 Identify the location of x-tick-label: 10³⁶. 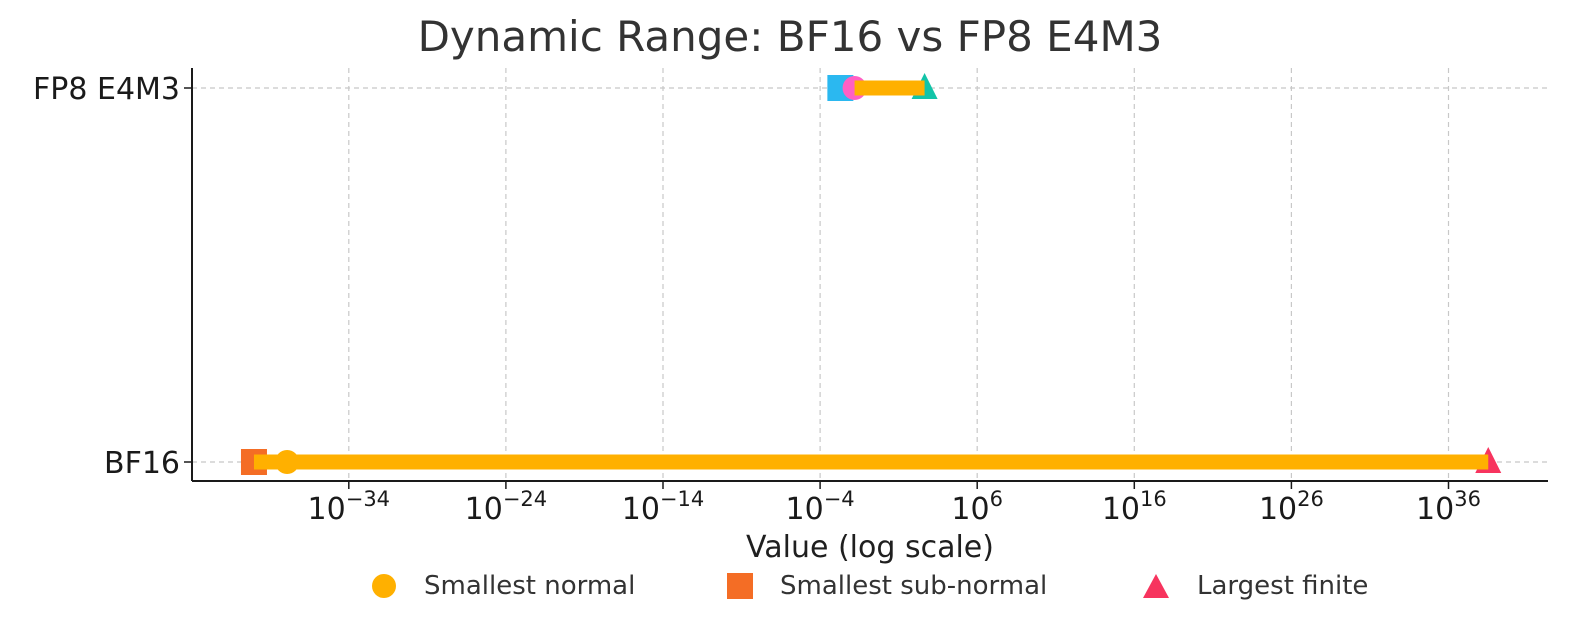
(1448, 507).